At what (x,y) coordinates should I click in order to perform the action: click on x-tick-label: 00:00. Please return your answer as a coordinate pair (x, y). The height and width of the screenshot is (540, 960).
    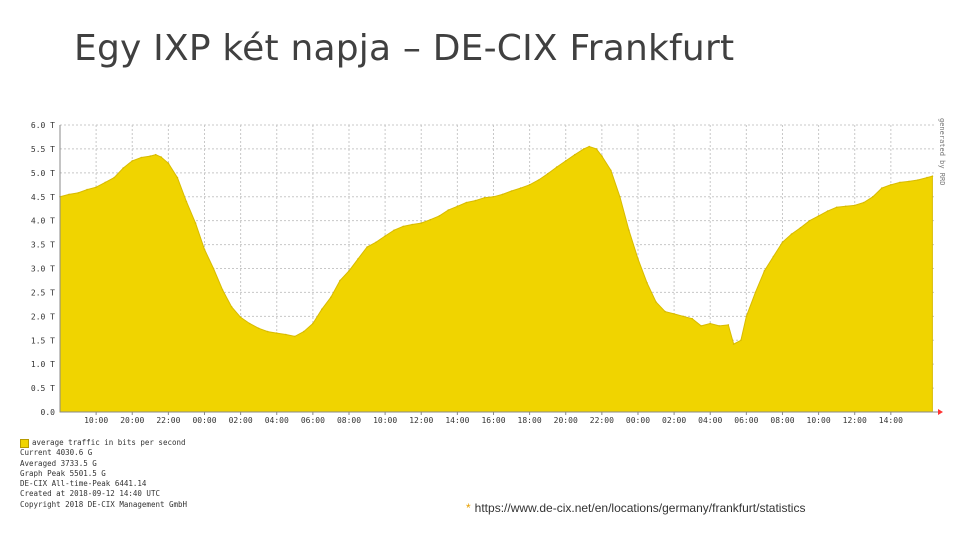
    Looking at the image, I should click on (638, 420).